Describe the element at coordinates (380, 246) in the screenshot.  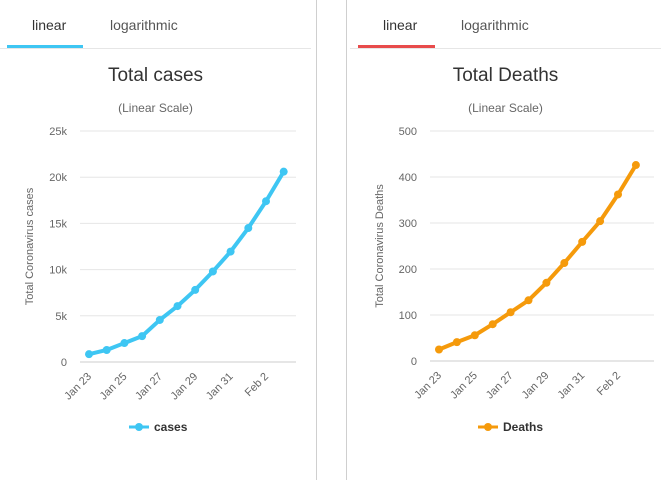
I see `y-axis-title: Total Coronavirus Deaths` at that location.